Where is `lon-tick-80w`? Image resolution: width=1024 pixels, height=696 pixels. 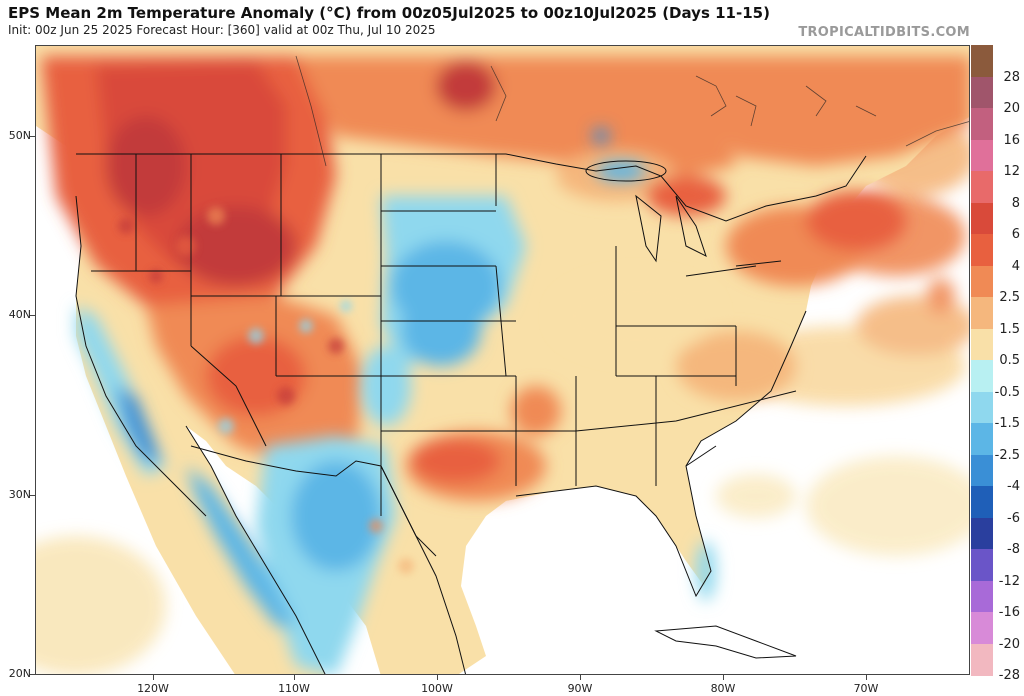 lon-tick-80w is located at coordinates (723, 677).